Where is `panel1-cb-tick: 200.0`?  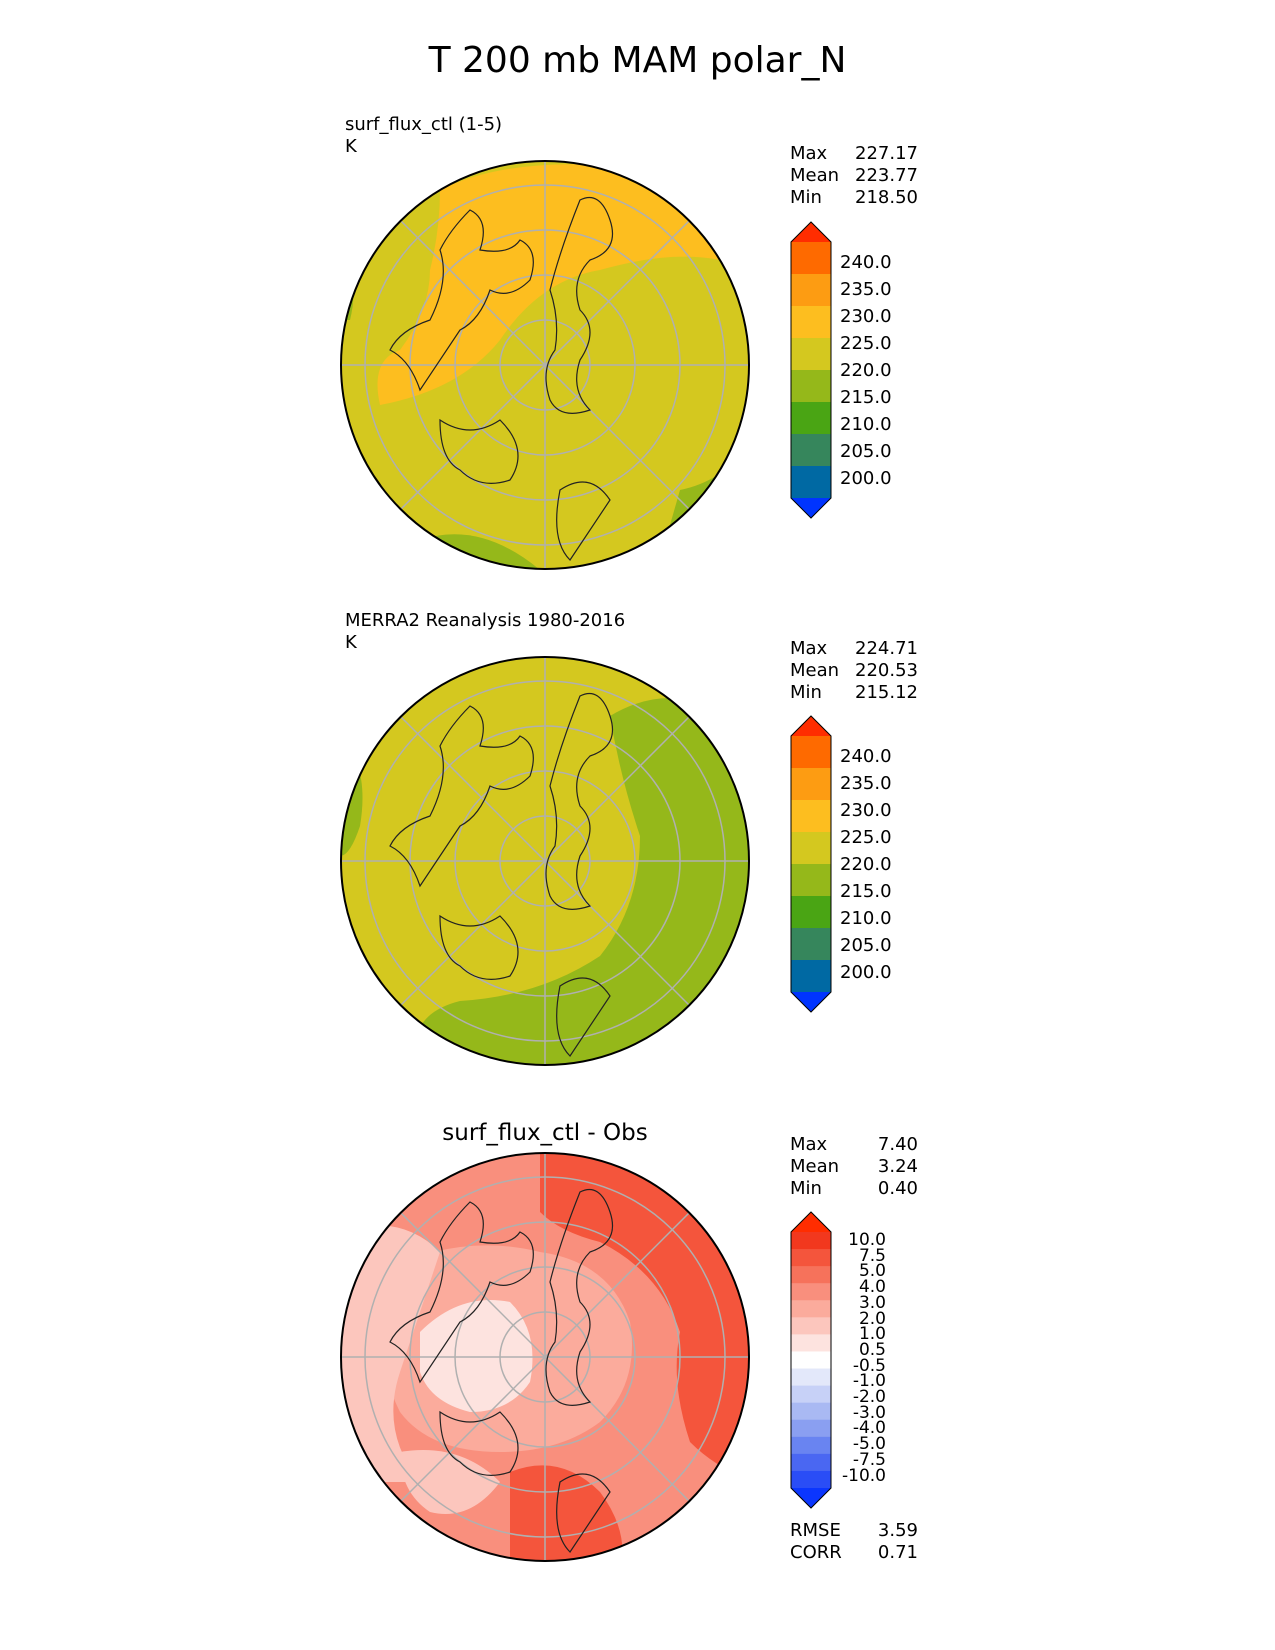
panel1-cb-tick: 200.0 is located at coordinates (866, 478).